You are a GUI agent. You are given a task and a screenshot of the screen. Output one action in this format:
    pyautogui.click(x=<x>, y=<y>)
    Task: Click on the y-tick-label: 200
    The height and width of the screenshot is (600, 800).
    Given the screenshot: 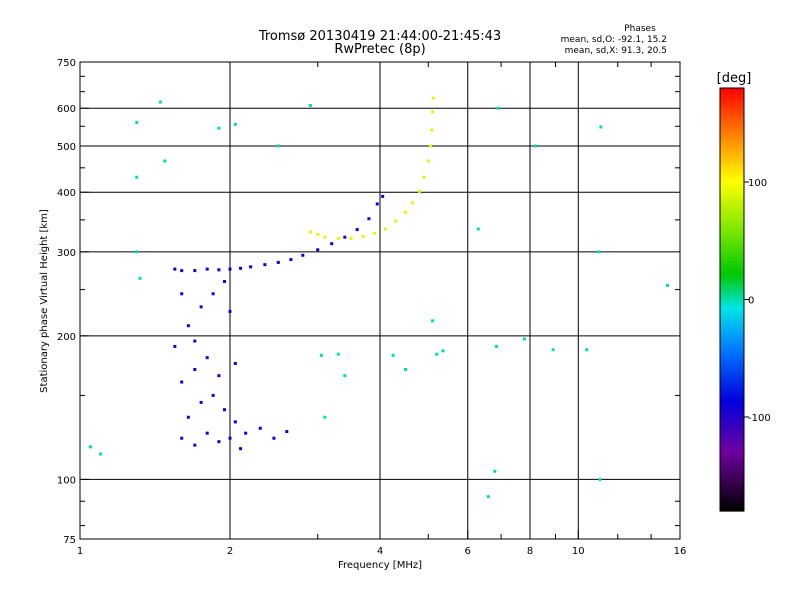 What is the action you would take?
    pyautogui.click(x=66, y=337)
    